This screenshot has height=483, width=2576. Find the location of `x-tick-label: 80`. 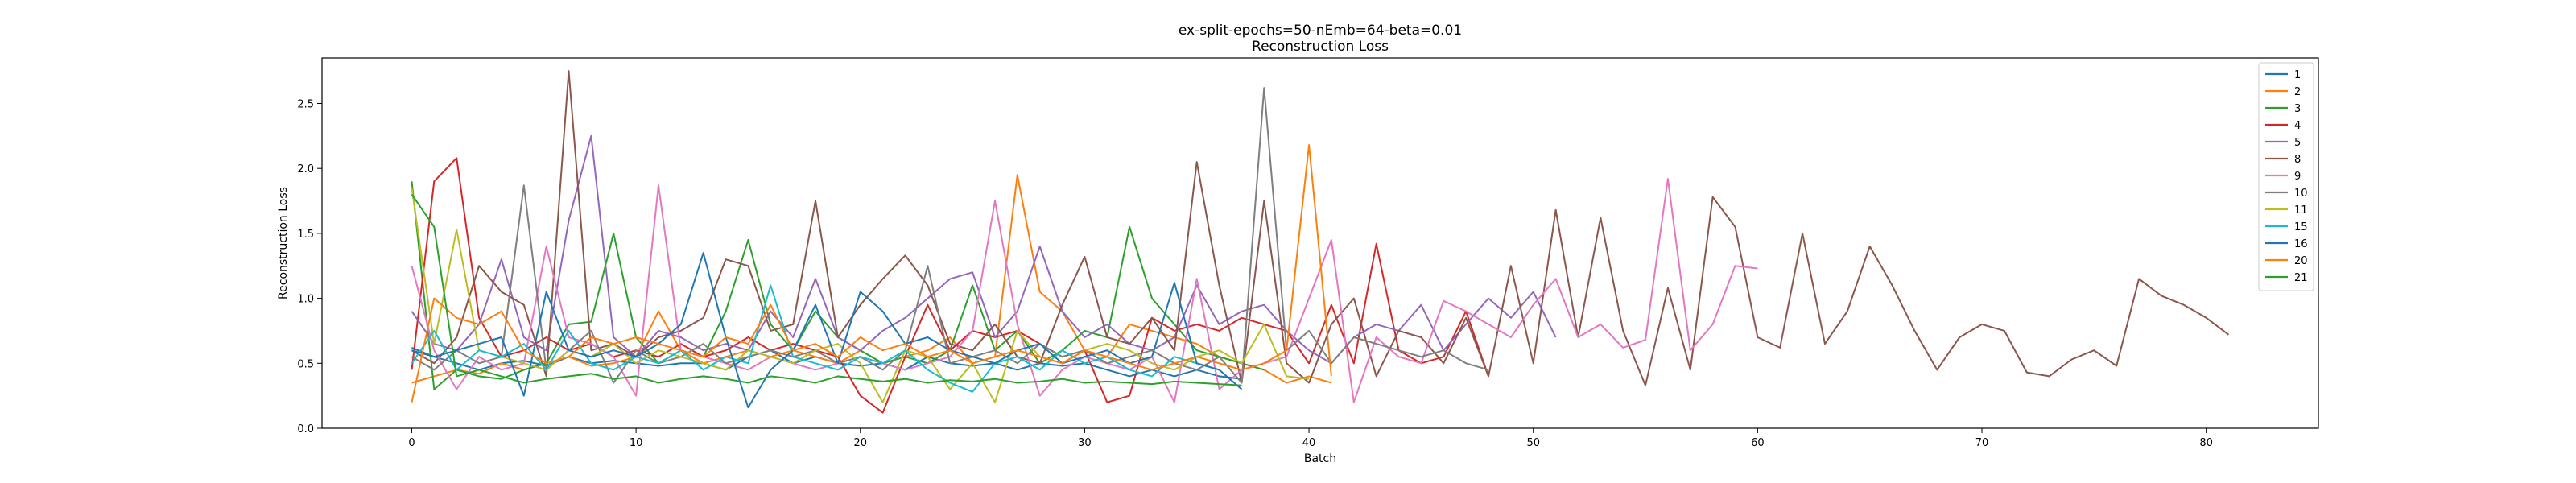

x-tick-label: 80 is located at coordinates (2206, 443).